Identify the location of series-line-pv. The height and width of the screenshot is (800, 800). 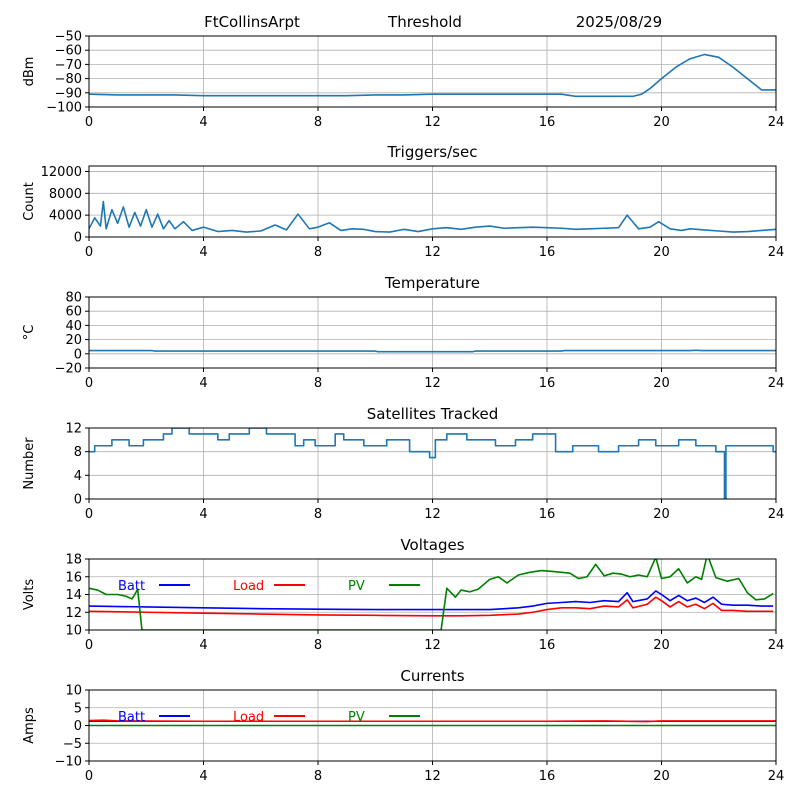
(431, 594).